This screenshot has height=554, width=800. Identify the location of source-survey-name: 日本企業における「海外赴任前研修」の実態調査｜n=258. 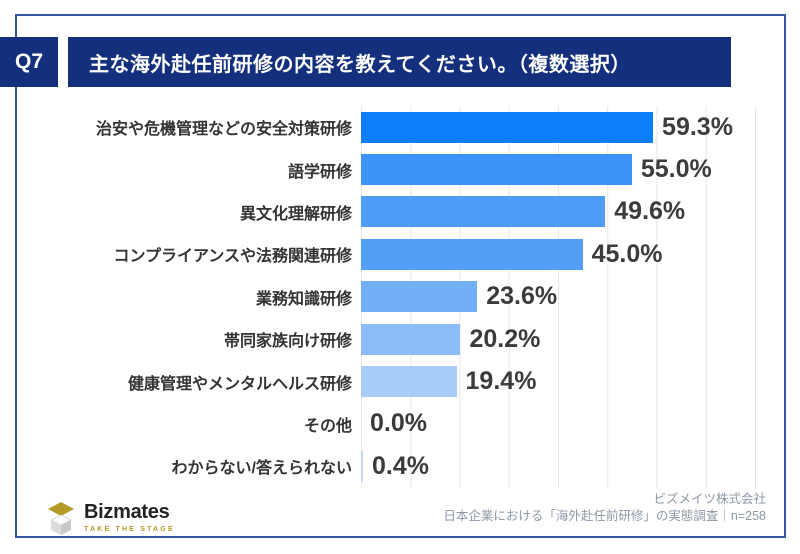
(604, 515).